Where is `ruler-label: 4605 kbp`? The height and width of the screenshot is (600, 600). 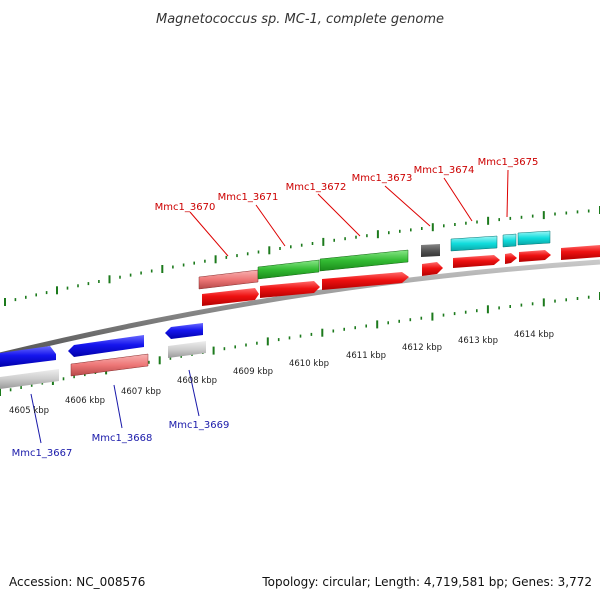
ruler-label: 4605 kbp is located at coordinates (29, 411).